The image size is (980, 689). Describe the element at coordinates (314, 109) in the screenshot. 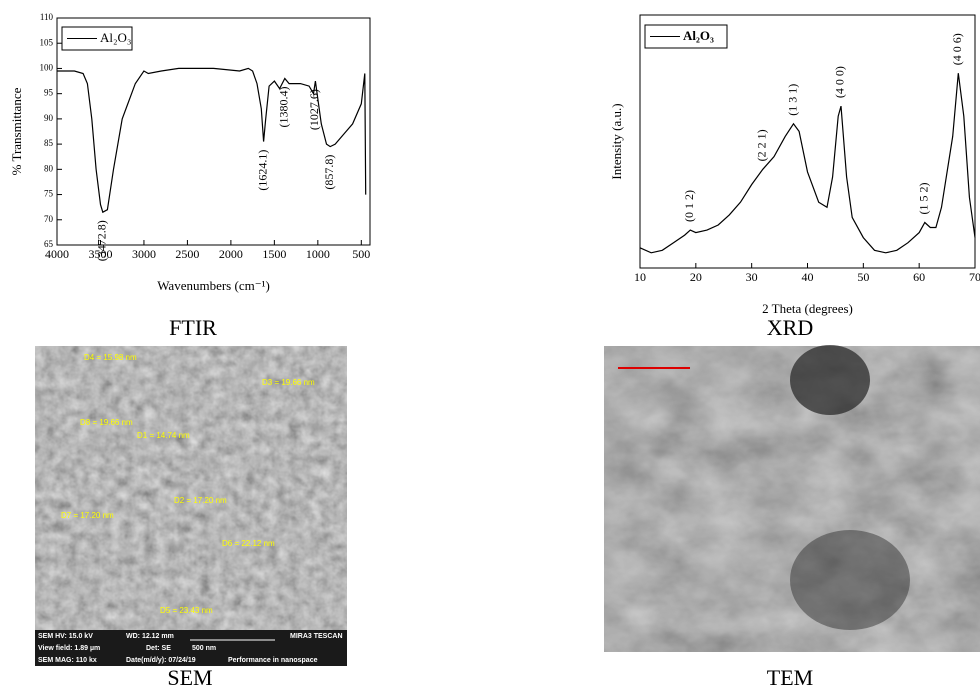

I see `peak-label: (1027.6)` at that location.